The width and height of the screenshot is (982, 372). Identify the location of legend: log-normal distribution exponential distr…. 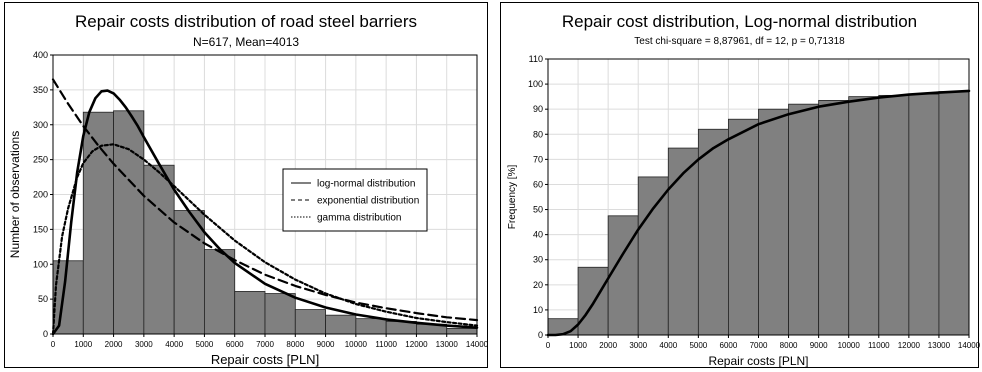
(355, 200).